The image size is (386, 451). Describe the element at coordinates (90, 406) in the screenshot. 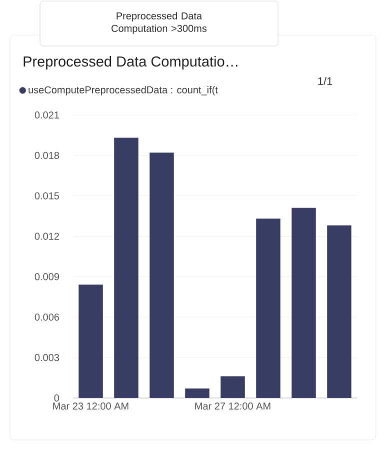

I see `x-tick-label: Mar 23 12:00 AM` at that location.